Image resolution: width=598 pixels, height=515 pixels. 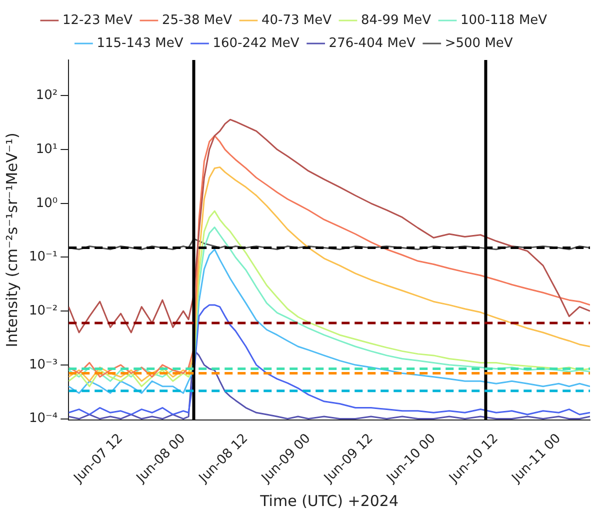 I want to click on y-tick-label: 10⁻³, so click(x=43, y=364).